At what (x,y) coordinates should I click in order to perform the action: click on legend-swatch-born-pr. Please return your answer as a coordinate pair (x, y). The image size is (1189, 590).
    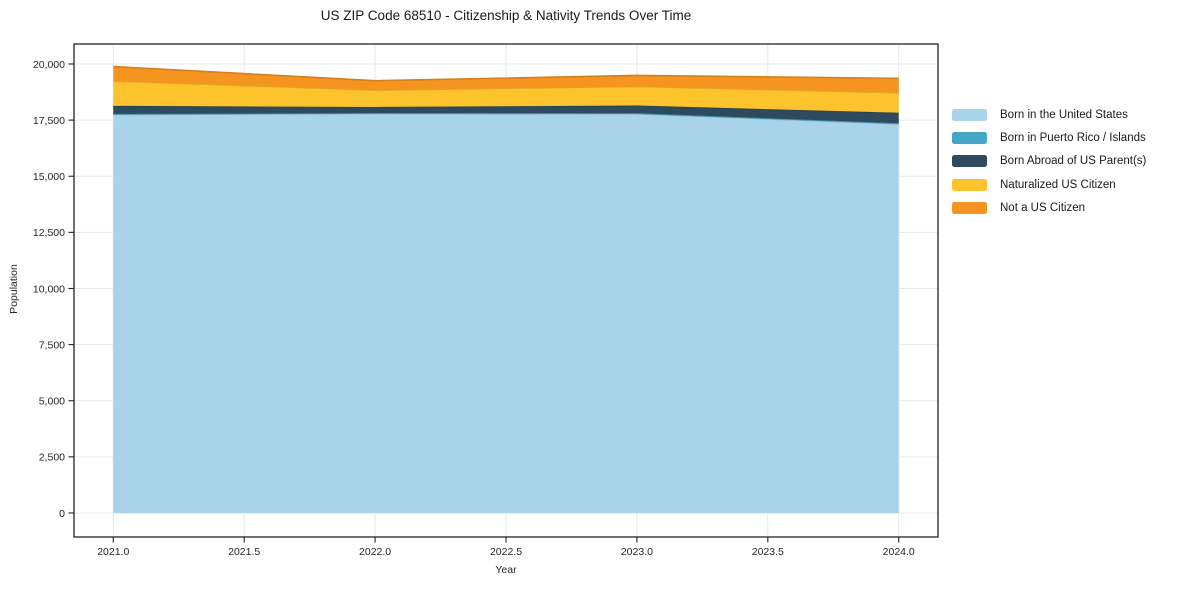
    Looking at the image, I should click on (969, 137).